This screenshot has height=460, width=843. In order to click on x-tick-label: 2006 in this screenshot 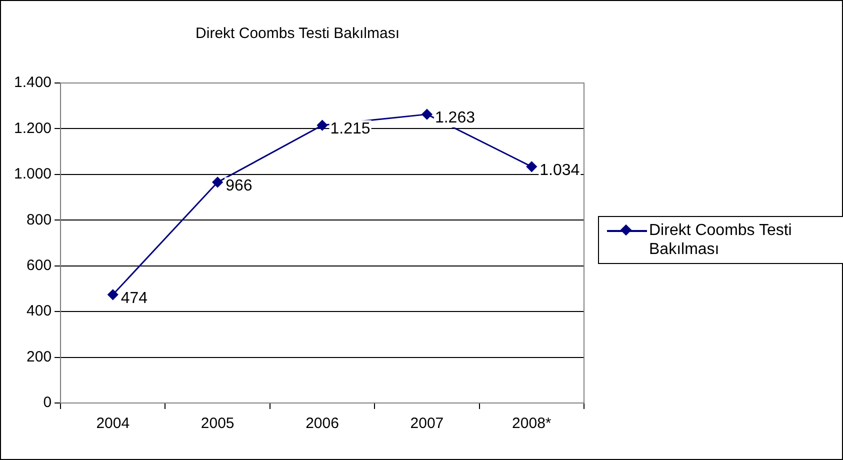, I will do `click(322, 423)`.